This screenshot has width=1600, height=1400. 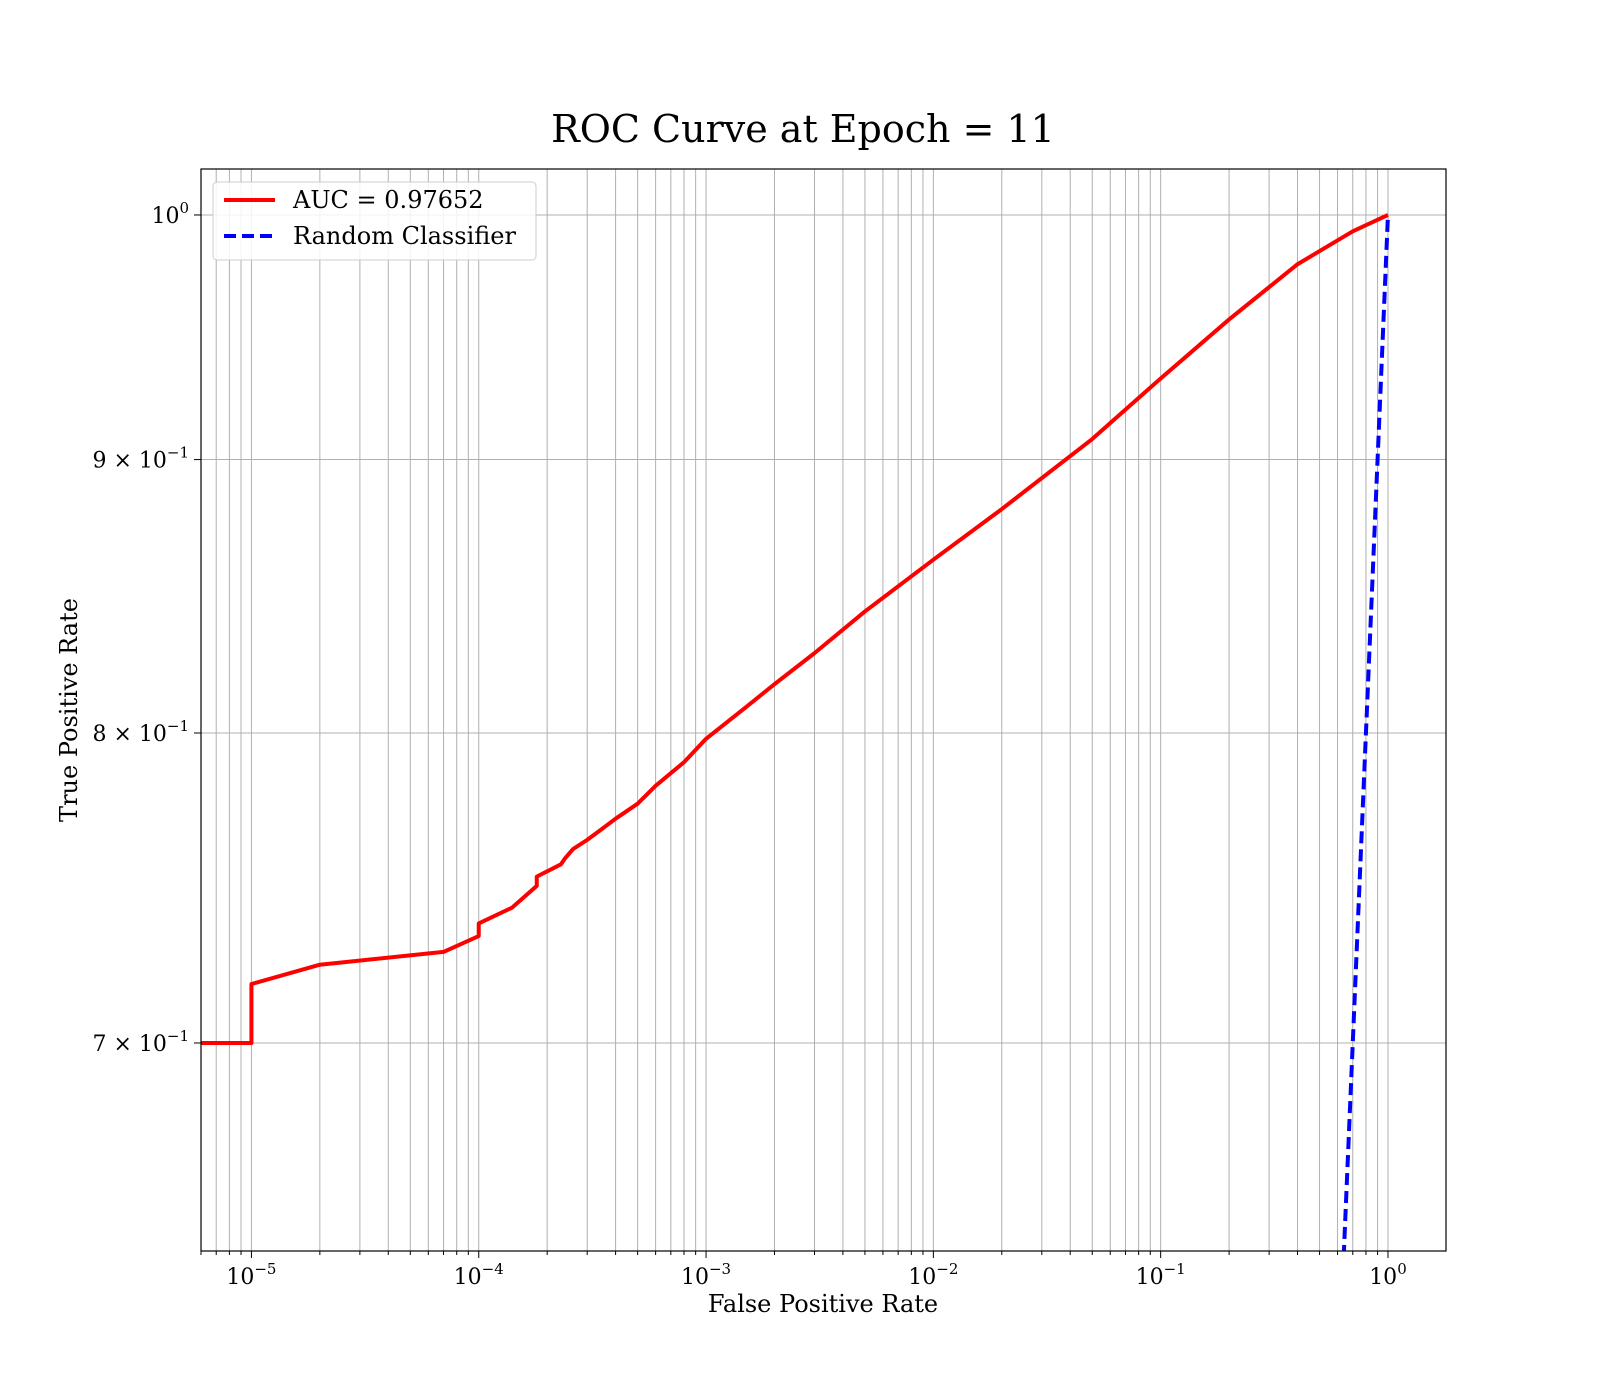 I want to click on x-tick-label: 10⁻⁵, so click(x=251, y=1275).